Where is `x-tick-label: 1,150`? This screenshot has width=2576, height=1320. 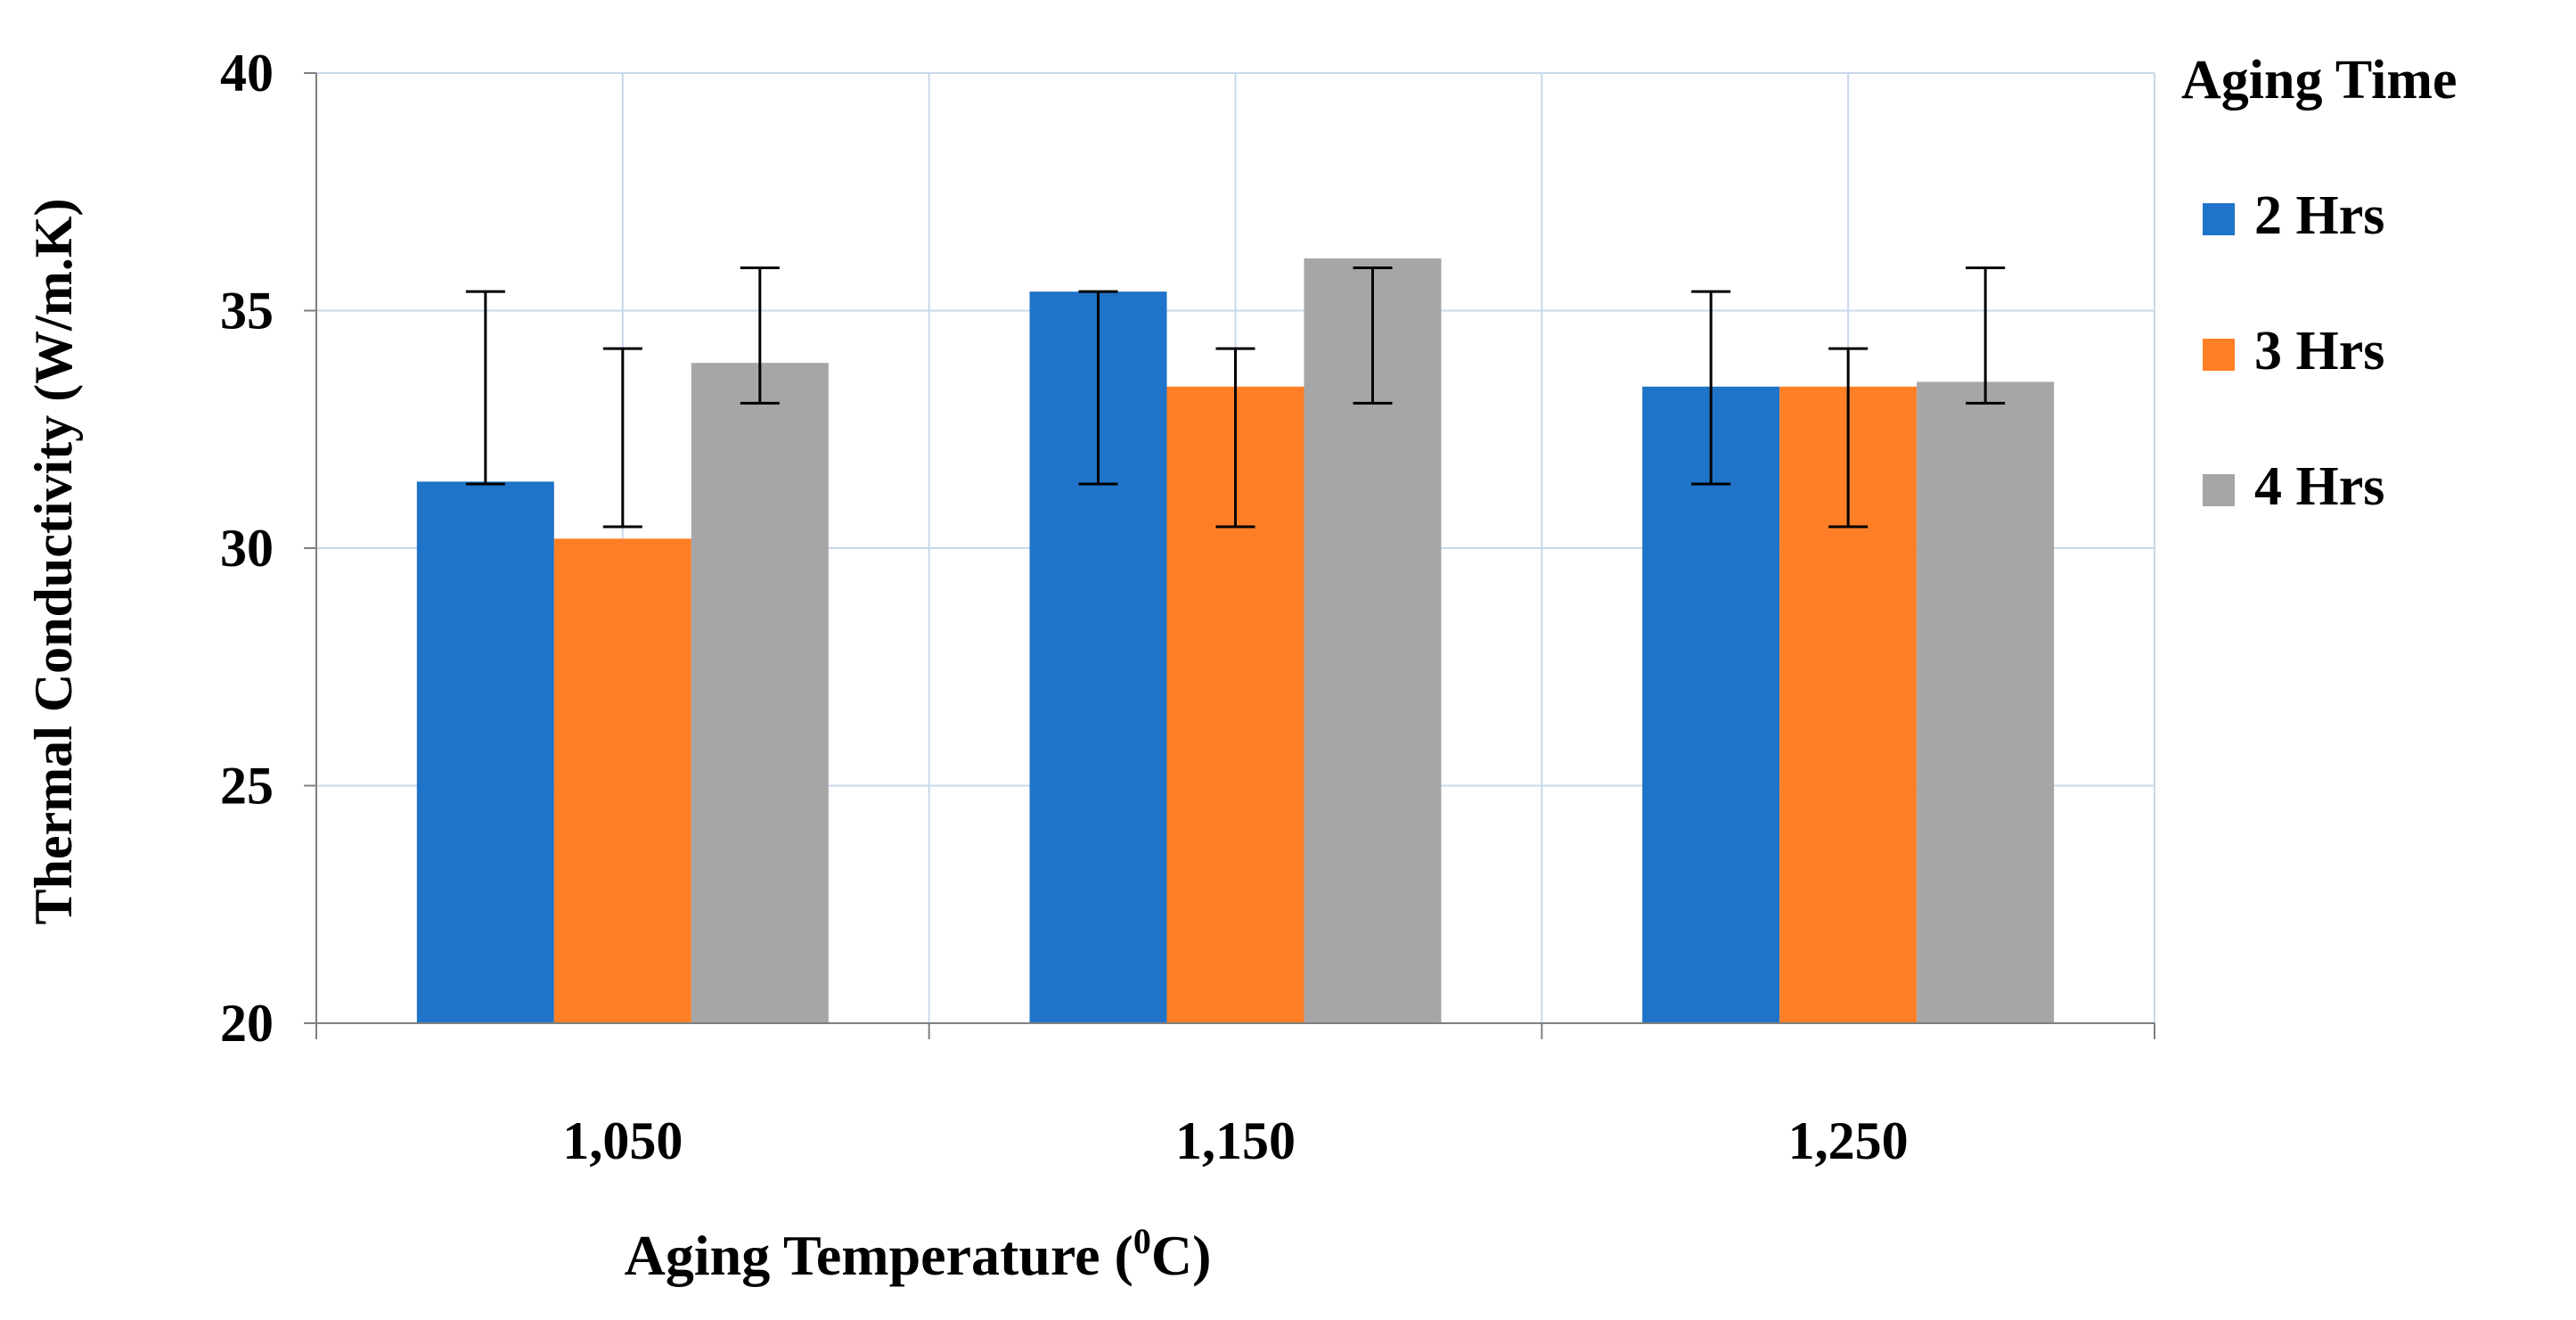 x-tick-label: 1,150 is located at coordinates (1235, 1141).